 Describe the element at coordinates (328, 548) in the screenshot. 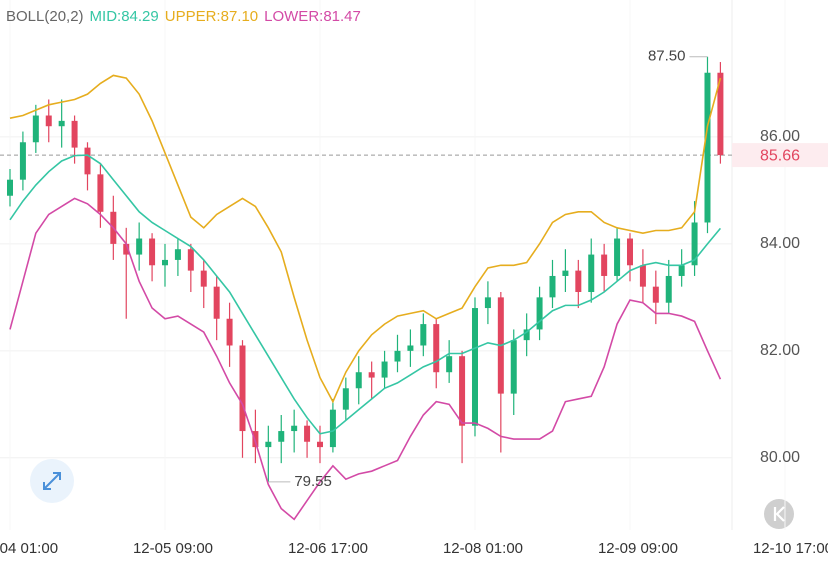

I see `x-tick-label: 12-06 17:00` at that location.